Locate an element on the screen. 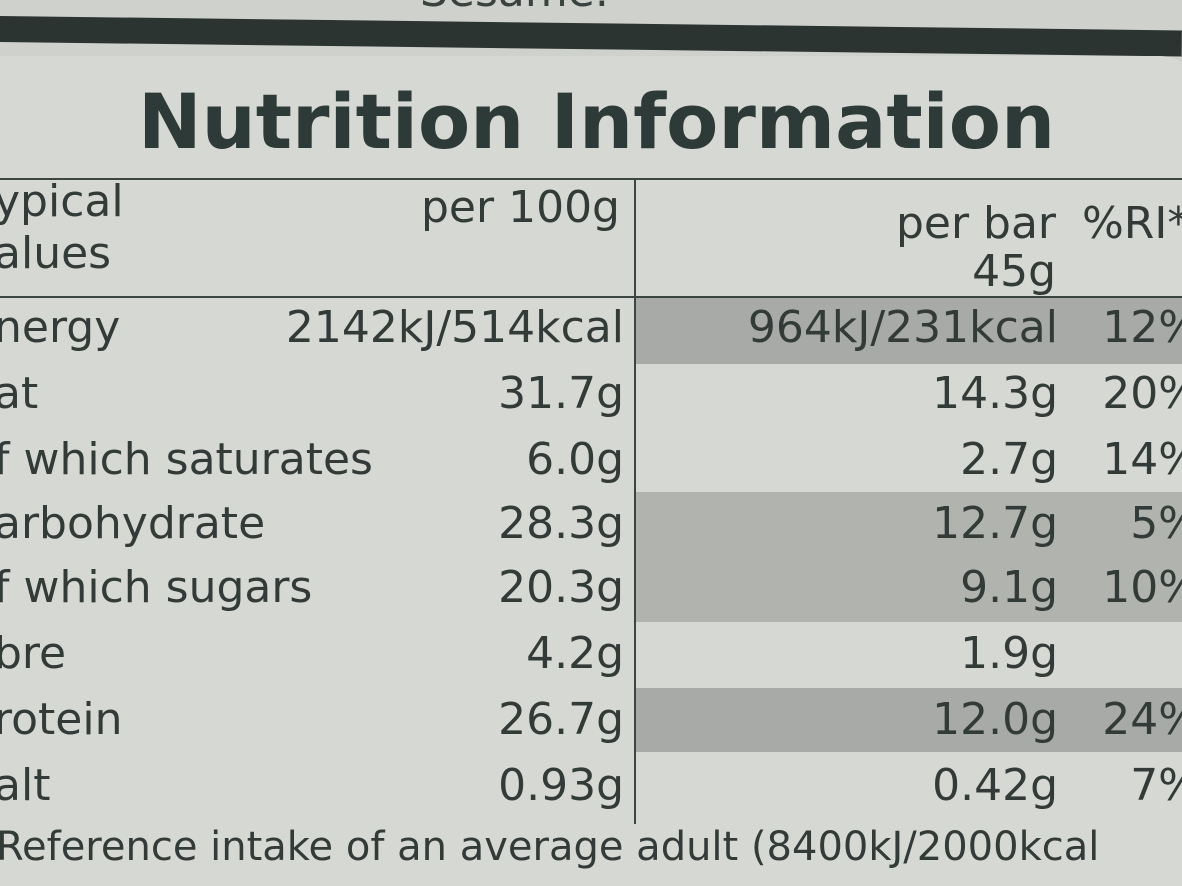  nutrient-ri: 10% is located at coordinates (1142, 587).